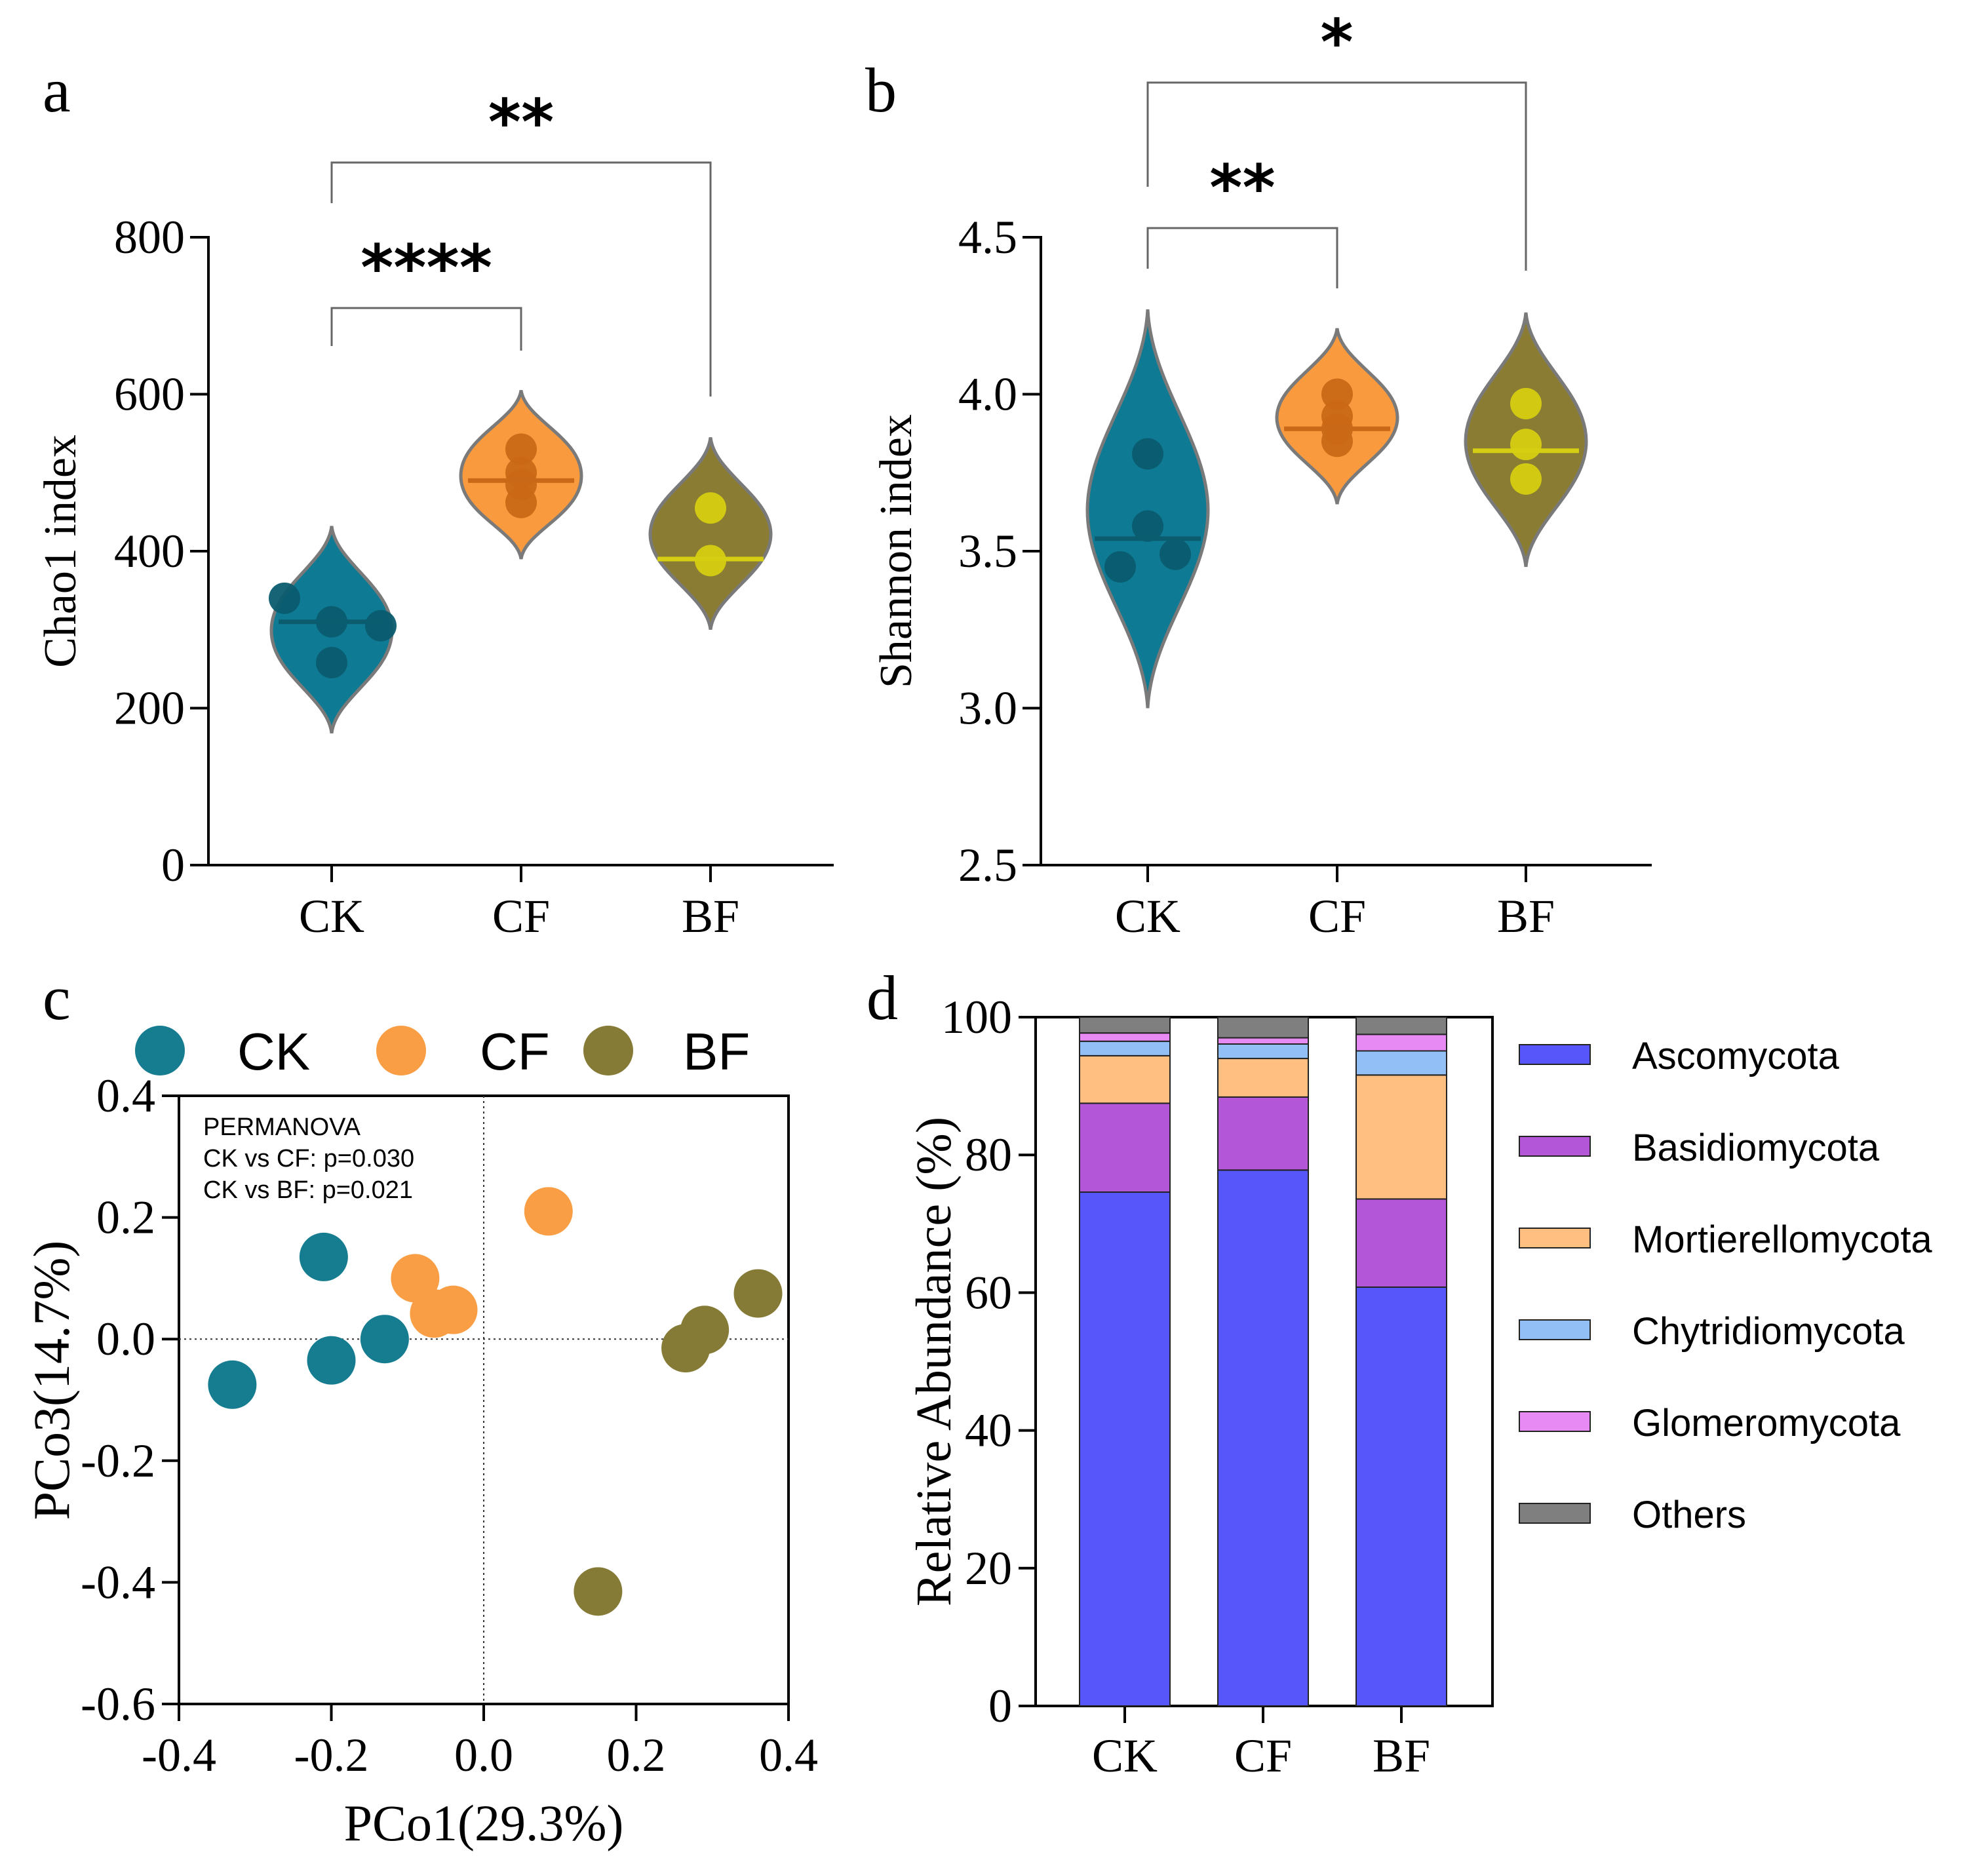  Describe the element at coordinates (987, 394) in the screenshot. I see `y-tick-label: 4.0` at that location.